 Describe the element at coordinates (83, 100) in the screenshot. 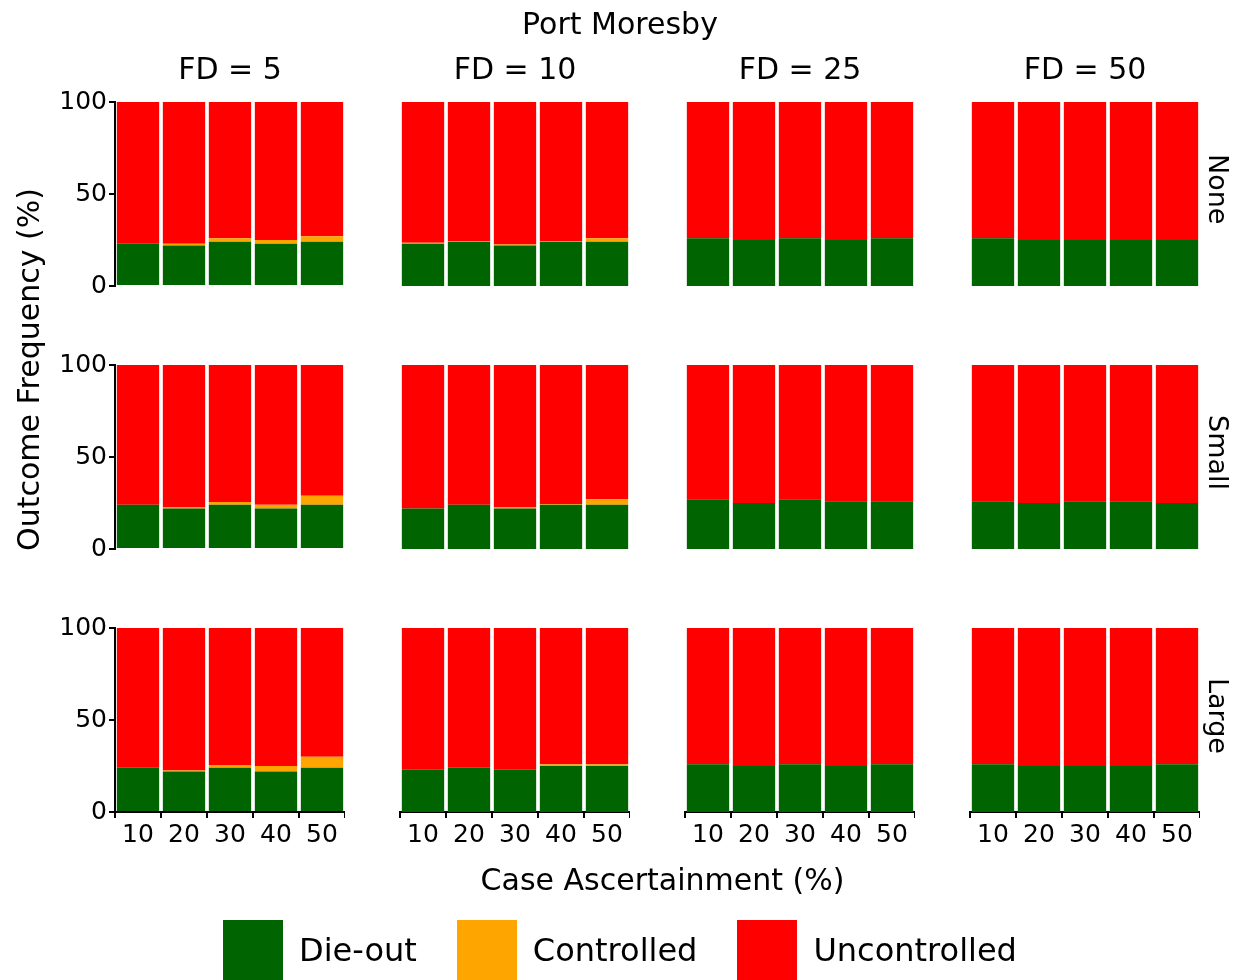

I see `y-tick-label: 100` at that location.